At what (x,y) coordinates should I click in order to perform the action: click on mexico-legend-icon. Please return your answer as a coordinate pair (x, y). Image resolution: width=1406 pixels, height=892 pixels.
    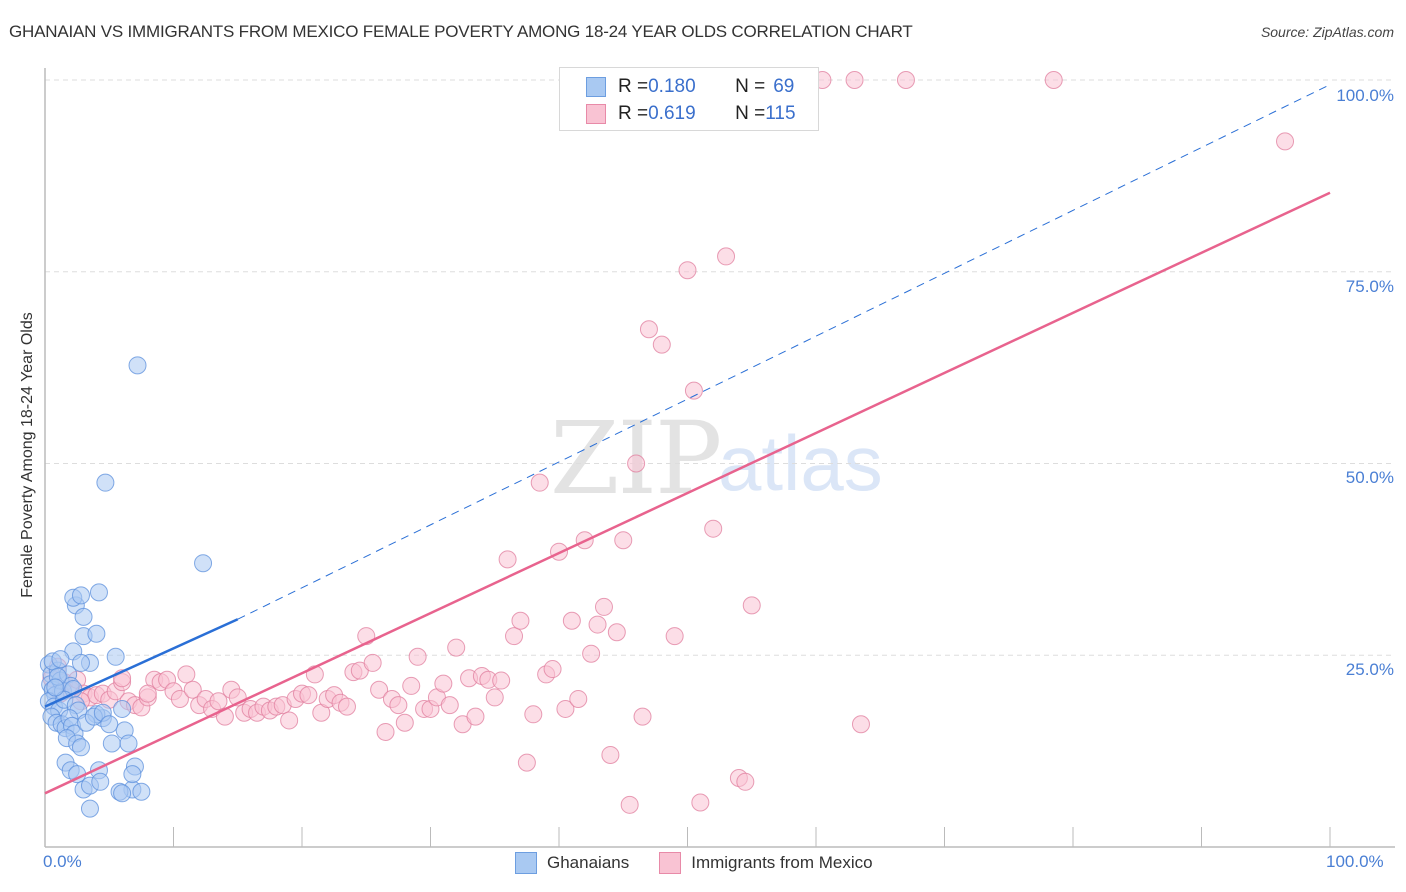
    Looking at the image, I should click on (670, 863).